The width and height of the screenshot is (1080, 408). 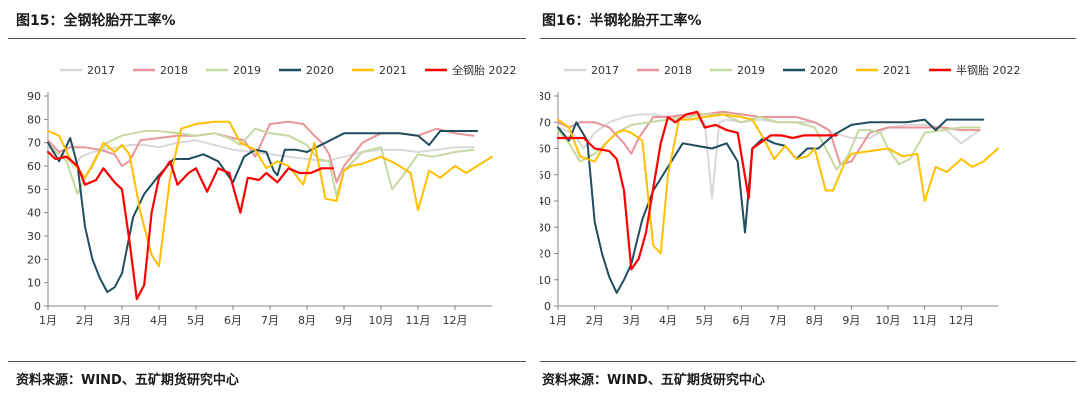 I want to click on y-tick-label: 90, so click(x=34, y=96).